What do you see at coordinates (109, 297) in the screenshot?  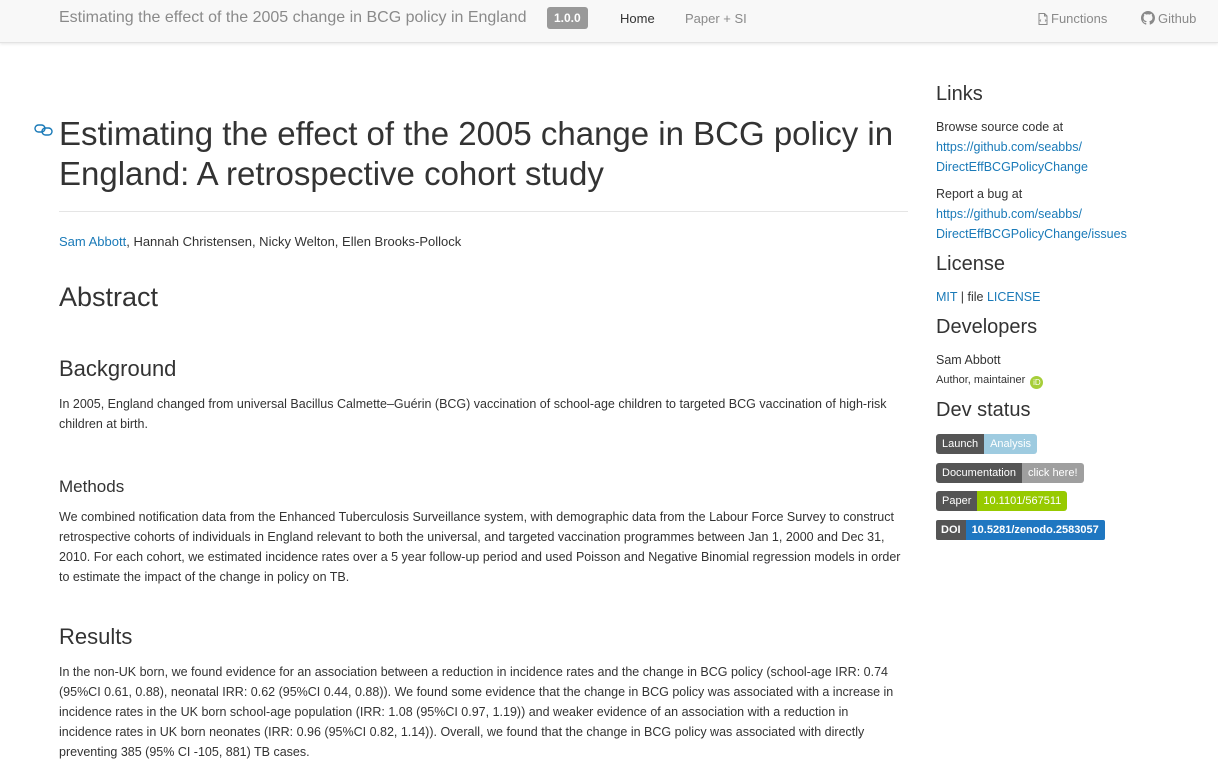 I see `abstract-heading: Abstract` at bounding box center [109, 297].